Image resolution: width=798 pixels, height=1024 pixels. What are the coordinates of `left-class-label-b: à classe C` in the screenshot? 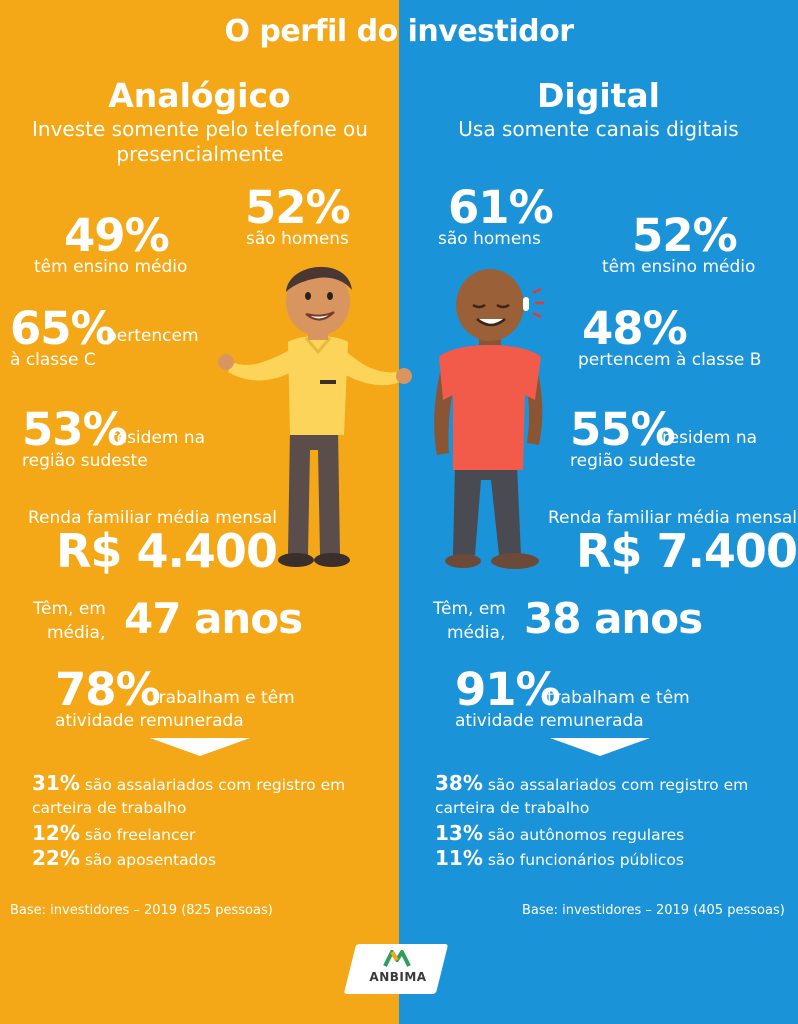 It's located at (53, 360).